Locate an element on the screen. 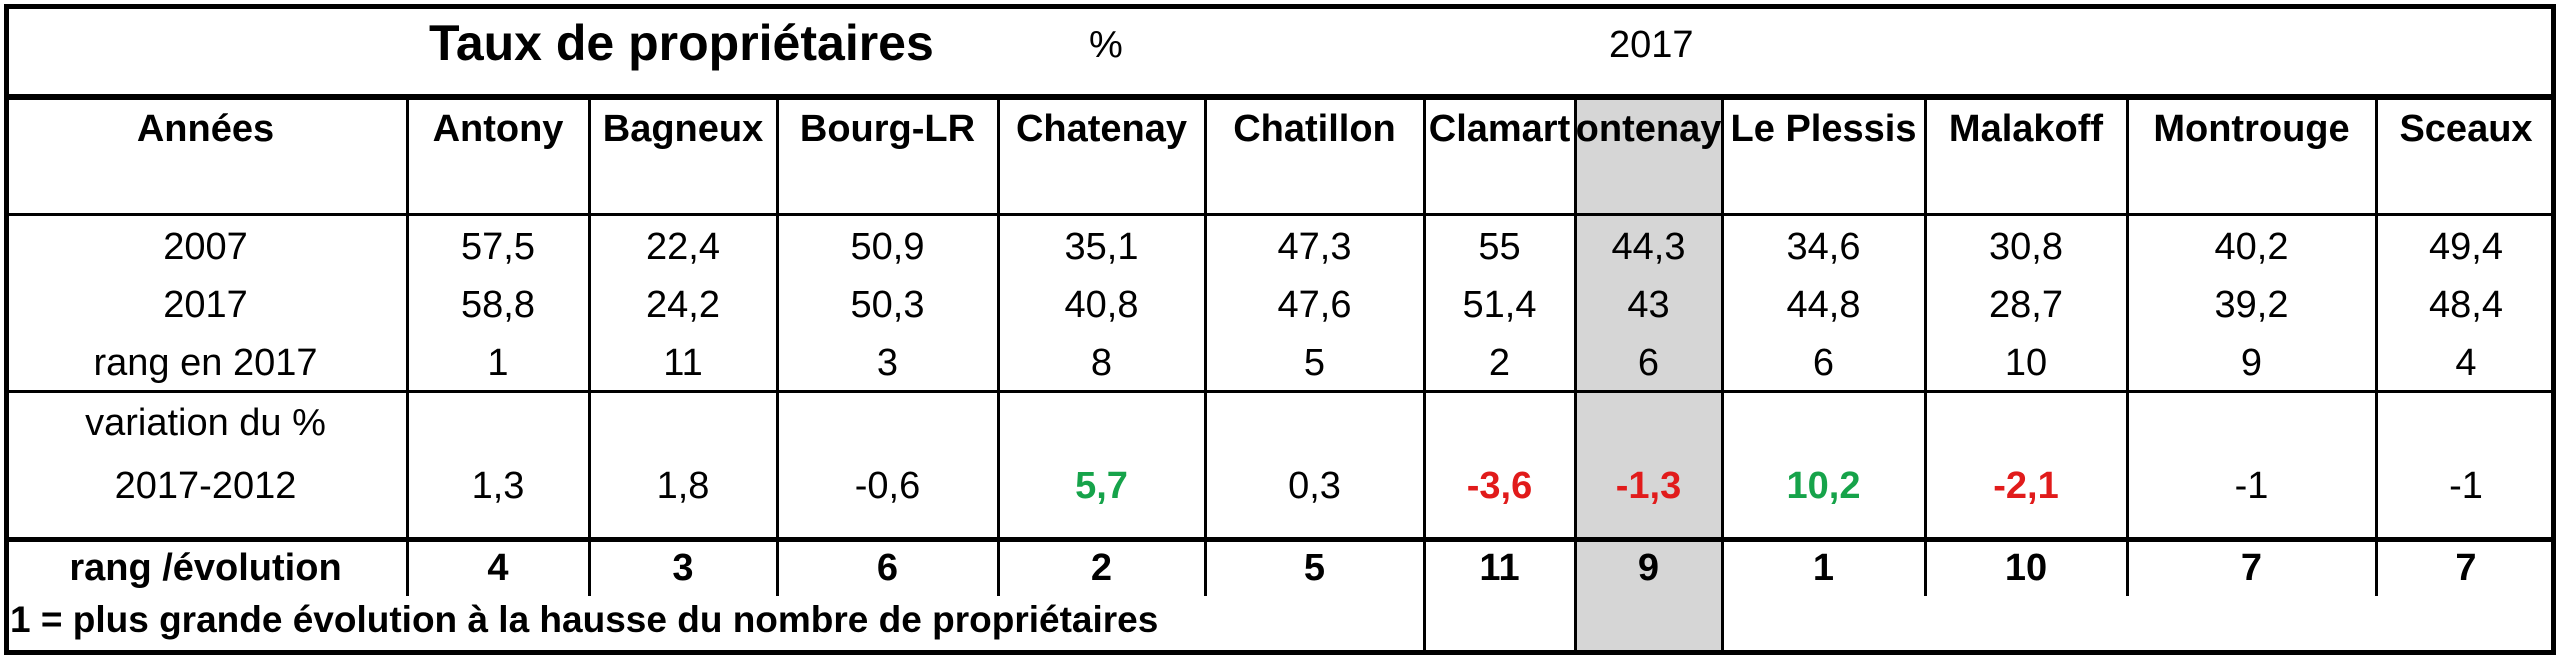 The image size is (2560, 659). table-cell: 44,8 is located at coordinates (1823, 305).